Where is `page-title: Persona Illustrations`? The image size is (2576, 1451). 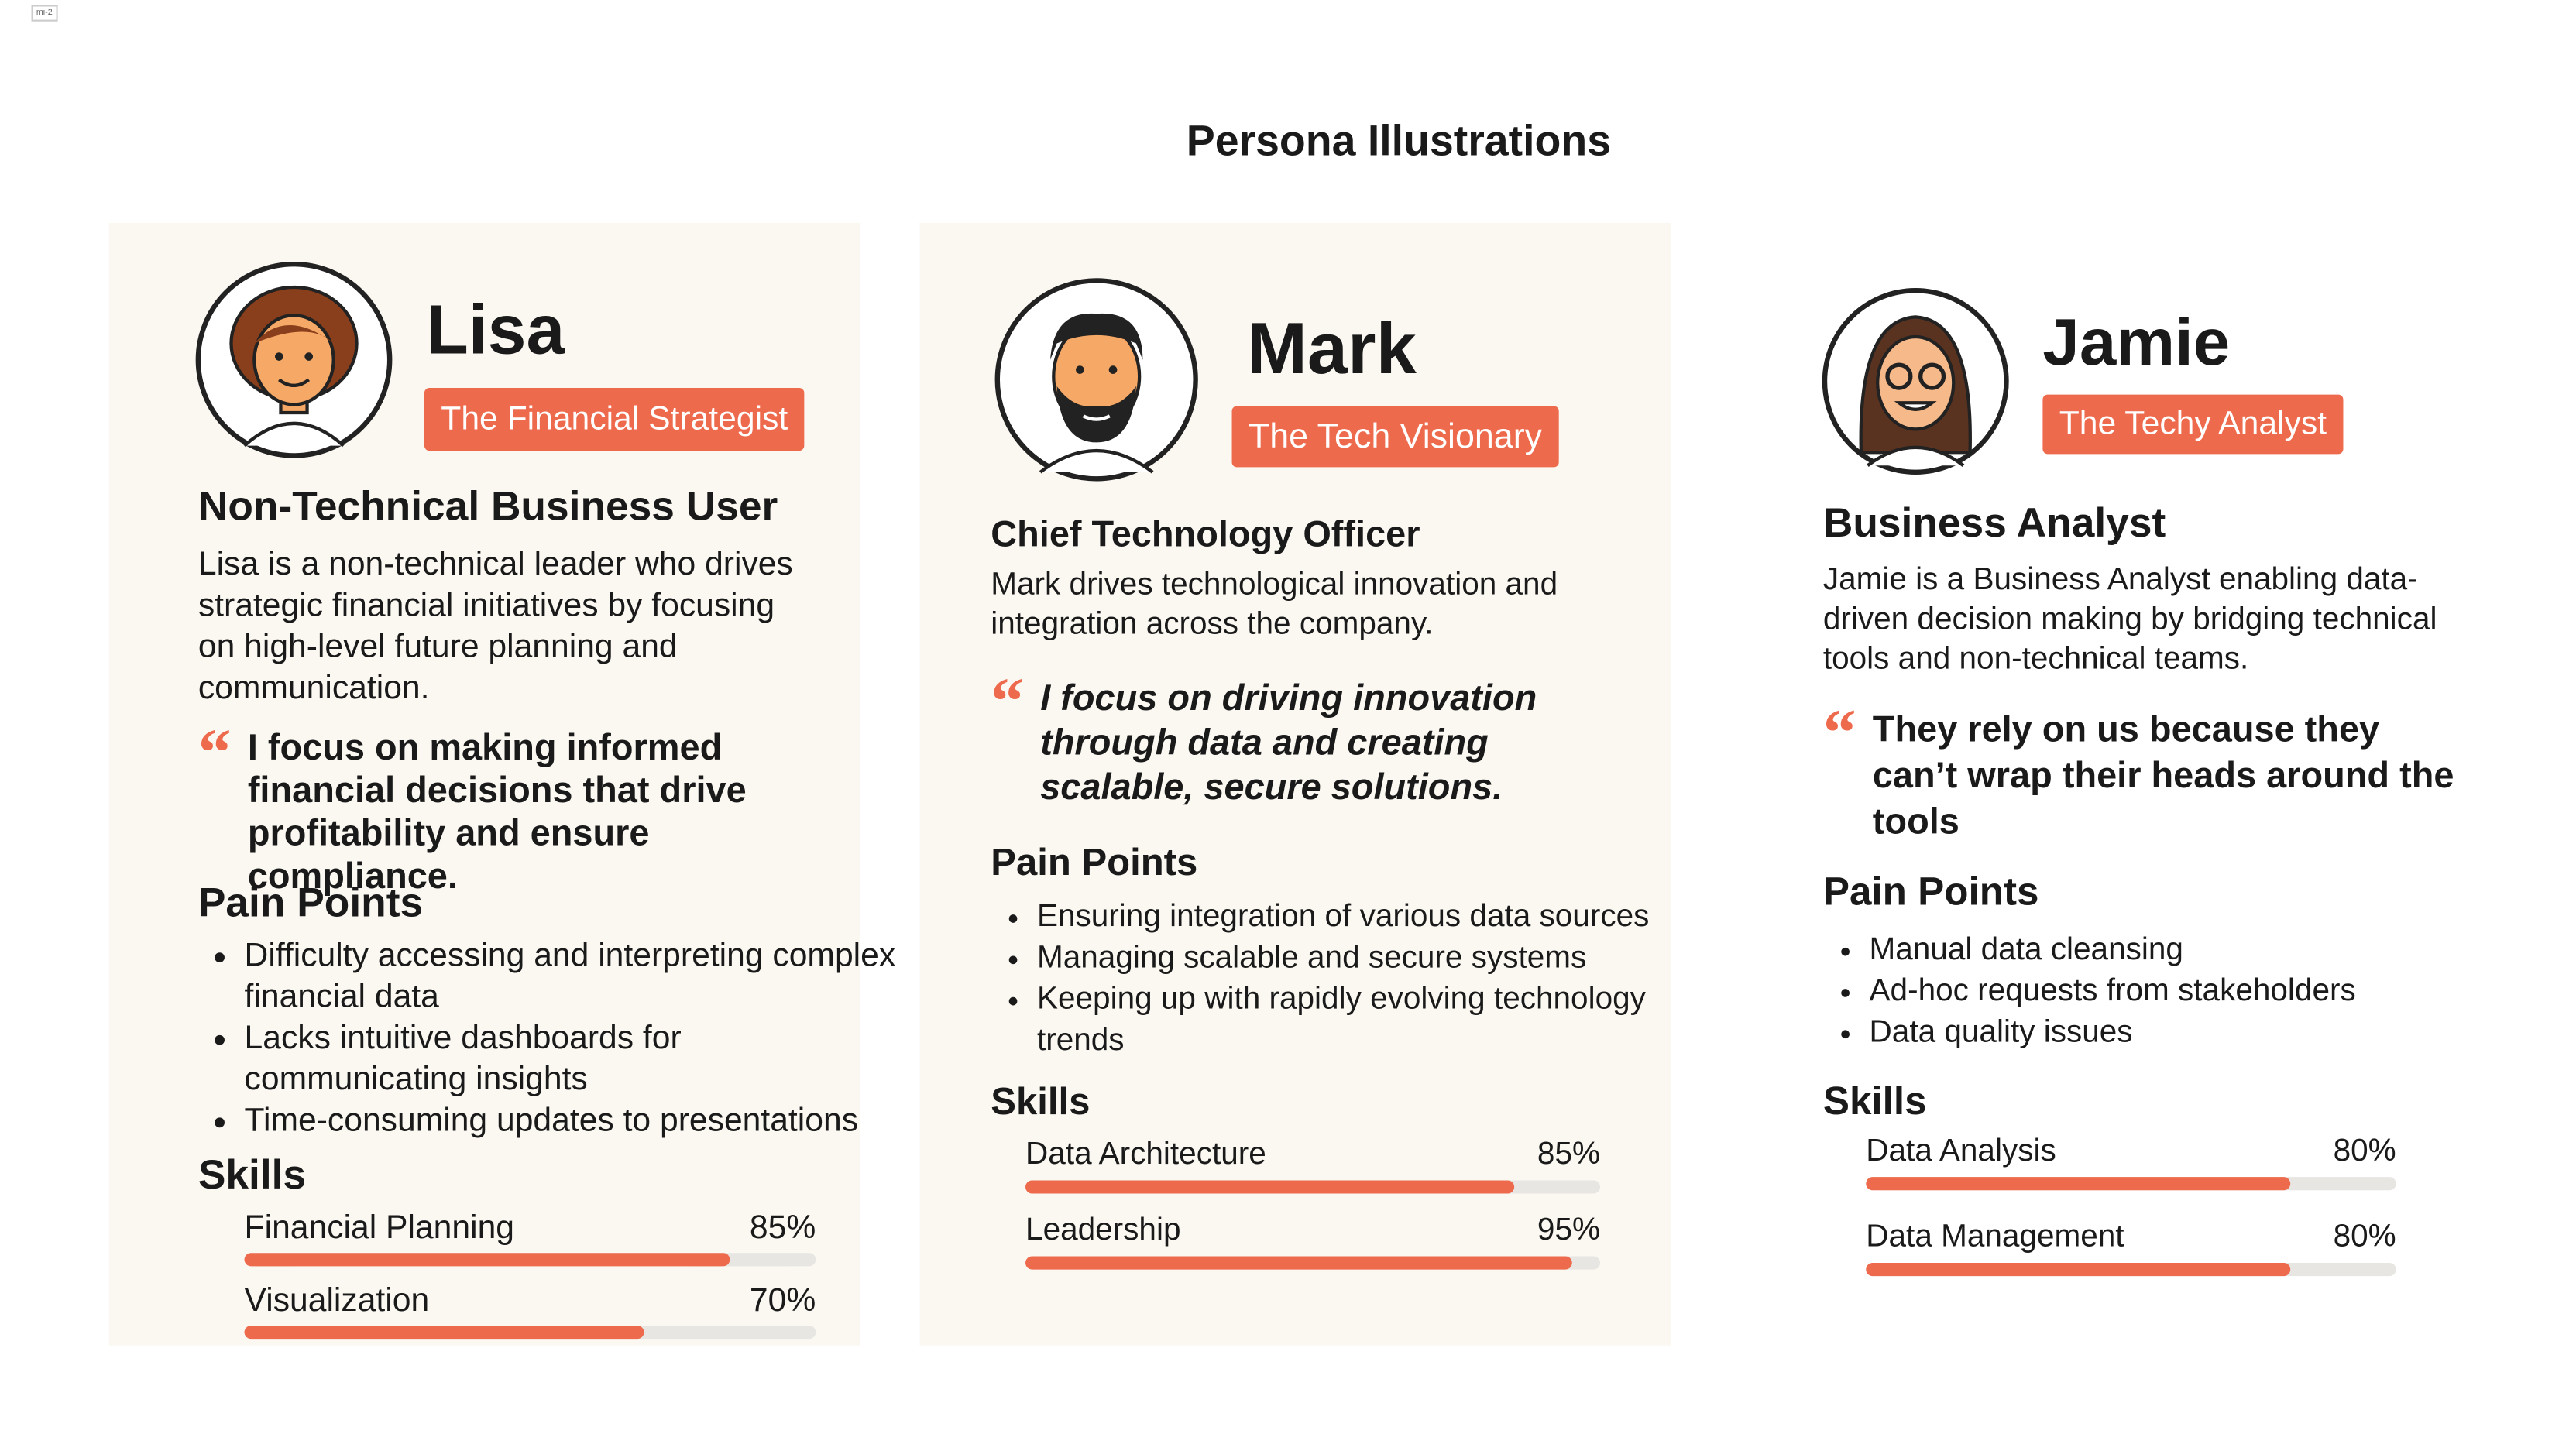
page-title: Persona Illustrations is located at coordinates (1399, 141).